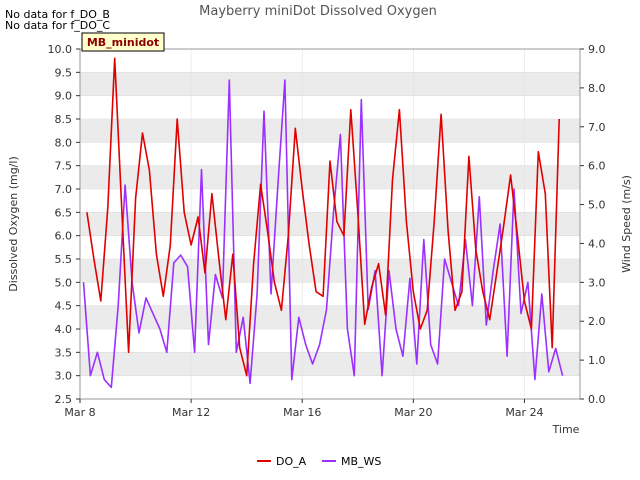 The width and height of the screenshot is (640, 480). I want to click on site-badge-label: MB_minidot, so click(123, 42).